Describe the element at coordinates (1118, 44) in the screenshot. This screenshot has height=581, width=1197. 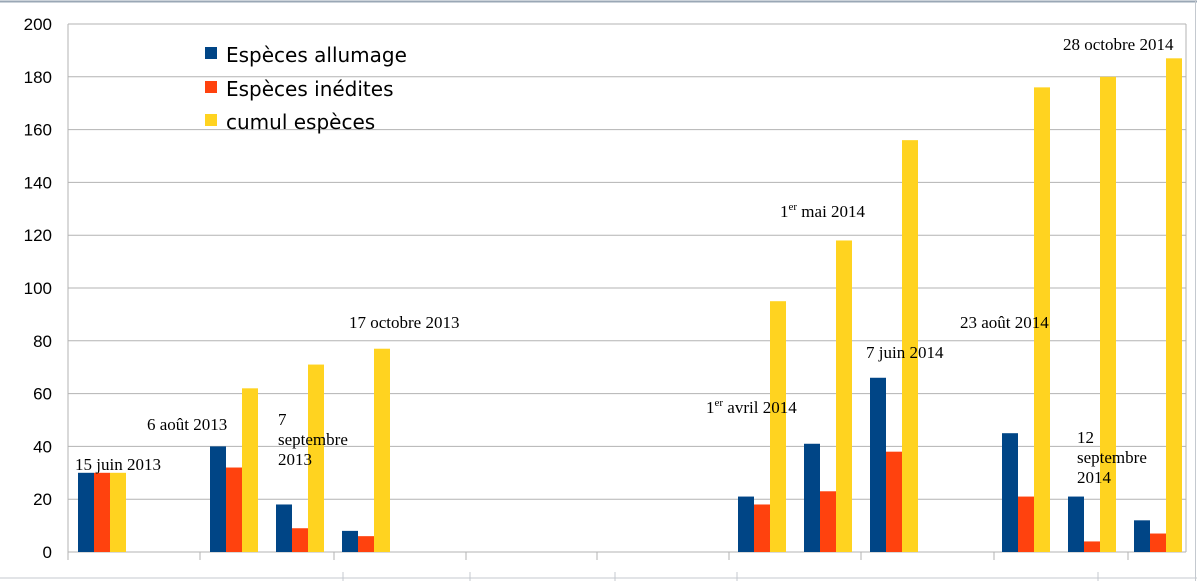
I see `date-annotation: 28 octobre 2014` at that location.